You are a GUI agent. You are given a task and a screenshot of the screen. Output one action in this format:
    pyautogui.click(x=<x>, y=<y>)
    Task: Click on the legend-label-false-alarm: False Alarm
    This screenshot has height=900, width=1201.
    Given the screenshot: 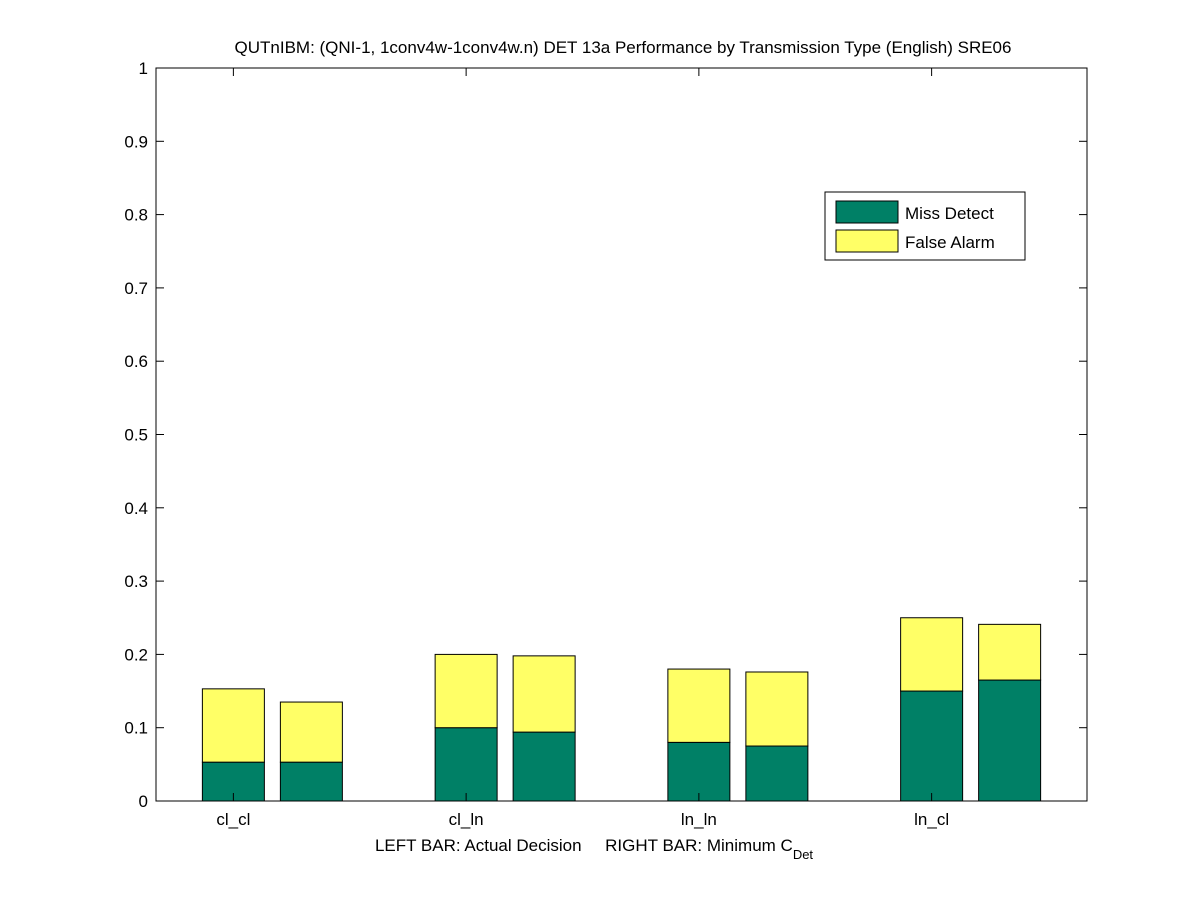 What is the action you would take?
    pyautogui.click(x=950, y=242)
    